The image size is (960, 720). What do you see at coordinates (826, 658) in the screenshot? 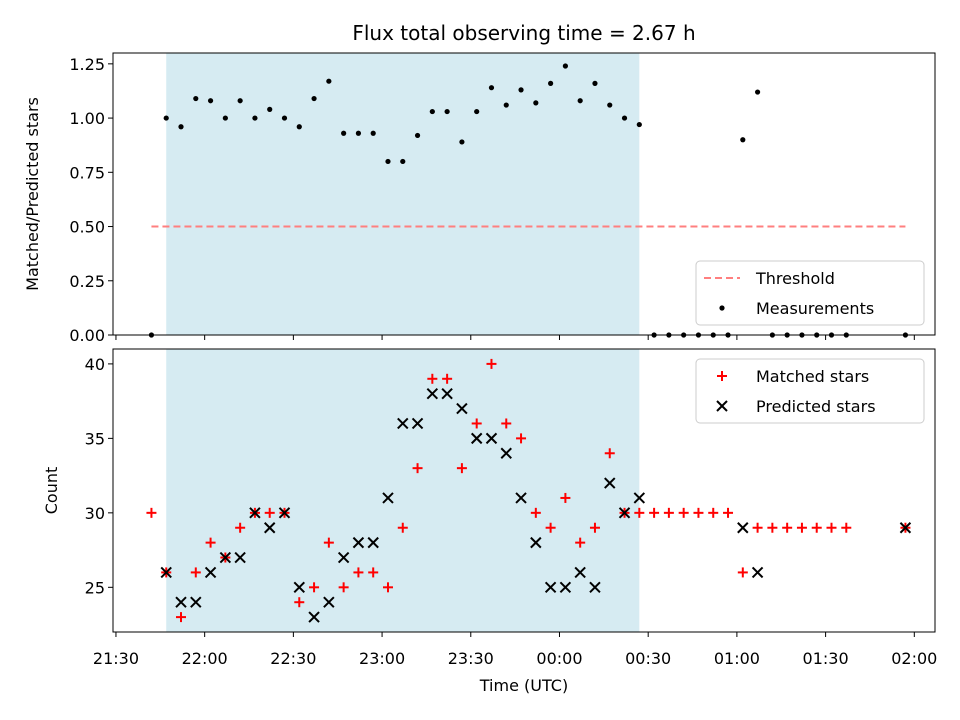
I see `x-tick-label: 01:30` at bounding box center [826, 658].